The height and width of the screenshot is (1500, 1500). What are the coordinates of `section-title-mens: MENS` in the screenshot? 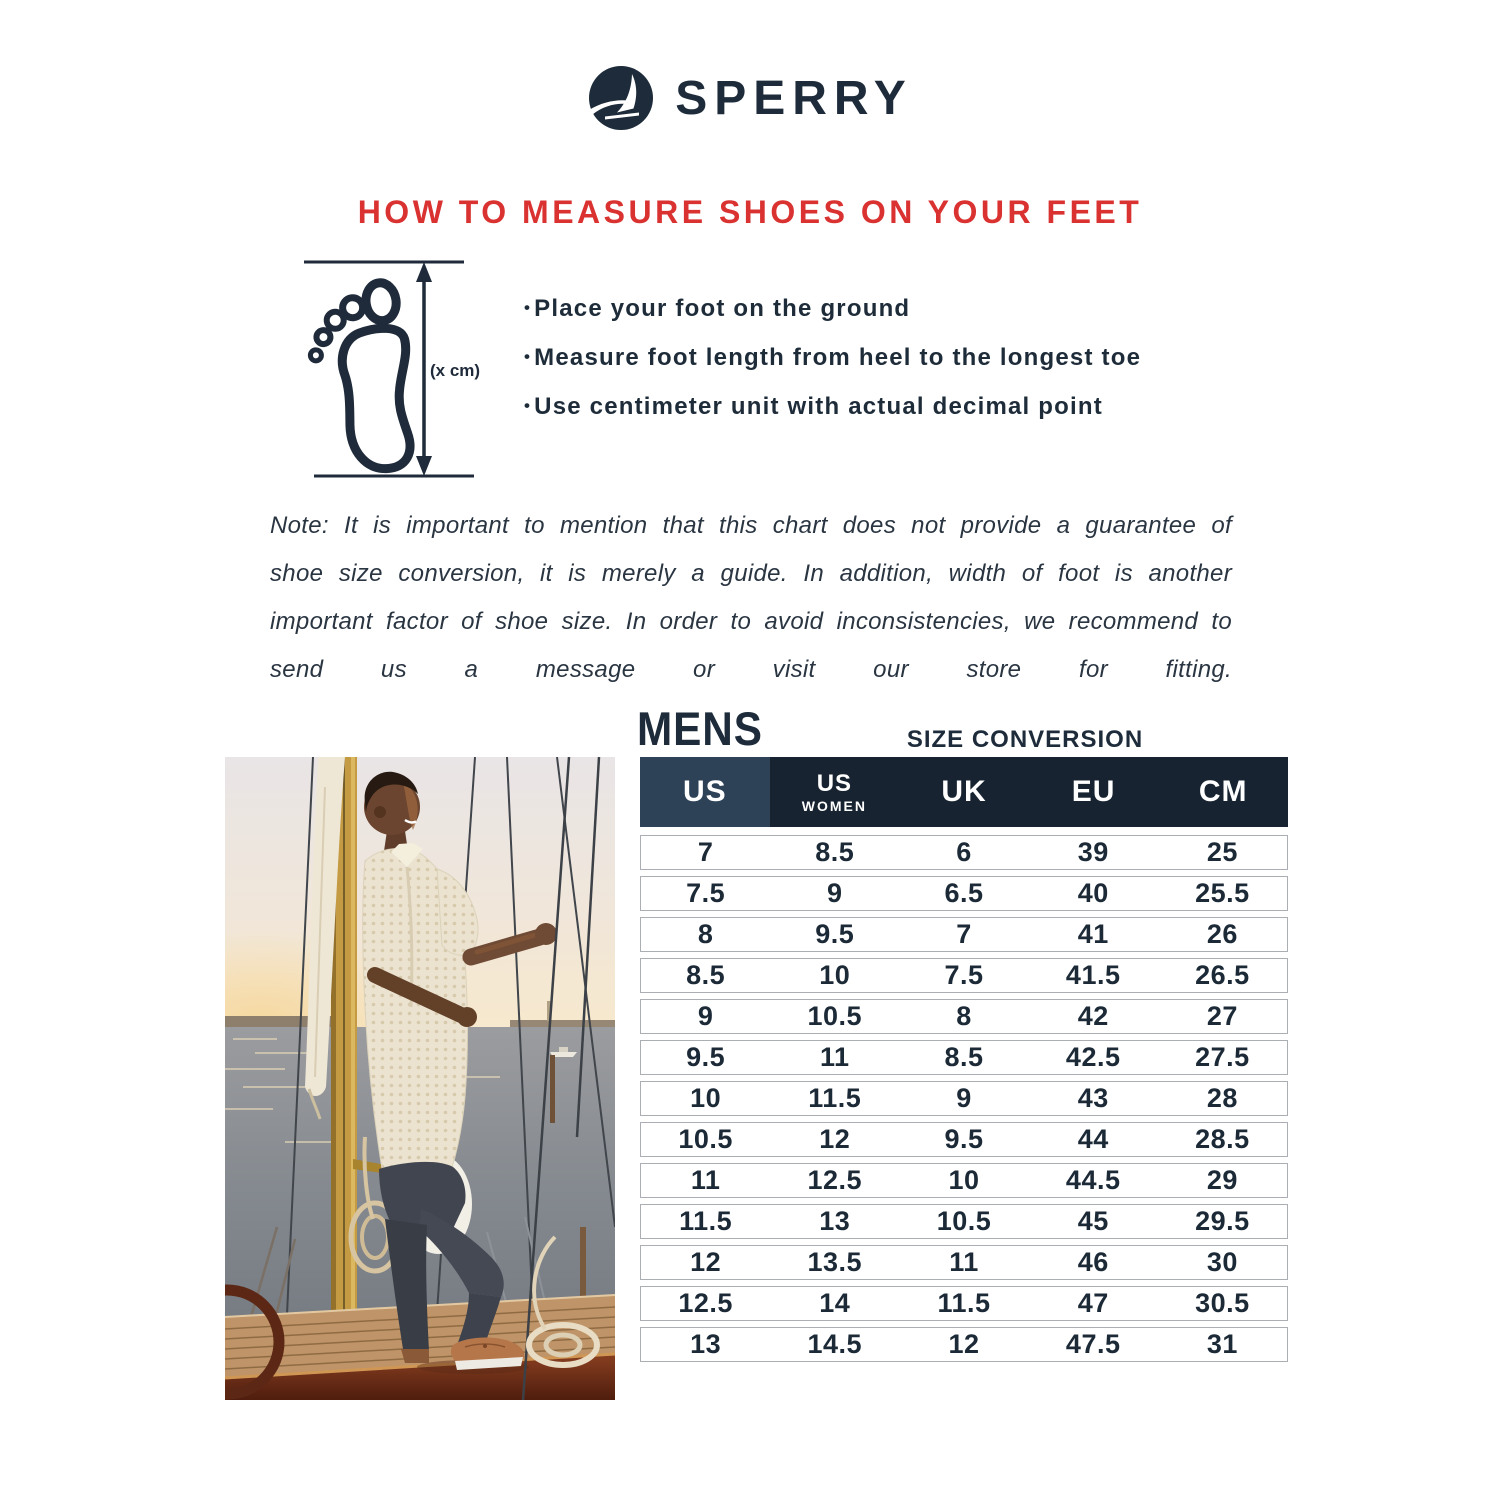 It's located at (700, 728).